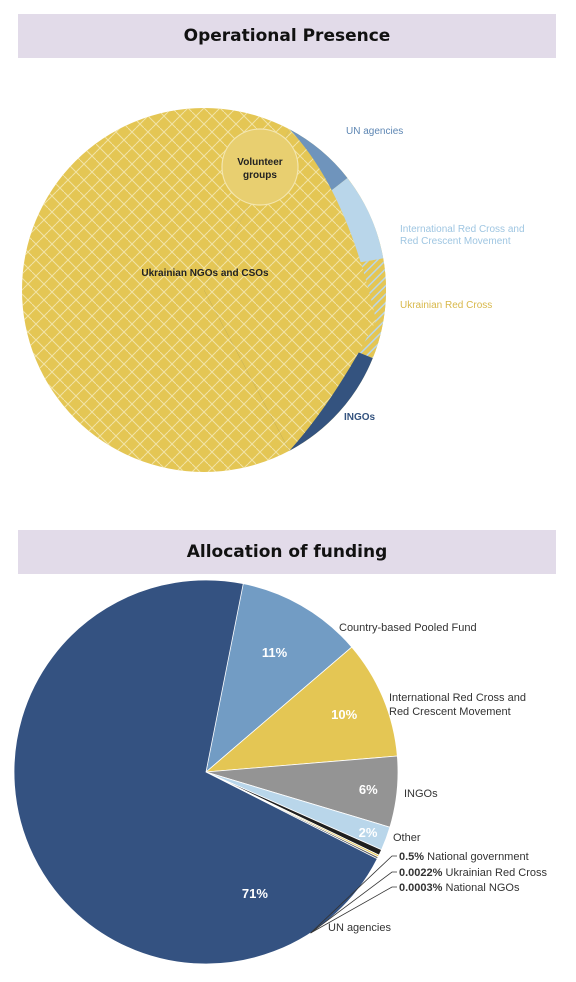 This screenshot has width=576, height=982. What do you see at coordinates (344, 714) in the screenshot?
I see `pct-international-red-cross-and-red-crescent-movement: 10%` at bounding box center [344, 714].